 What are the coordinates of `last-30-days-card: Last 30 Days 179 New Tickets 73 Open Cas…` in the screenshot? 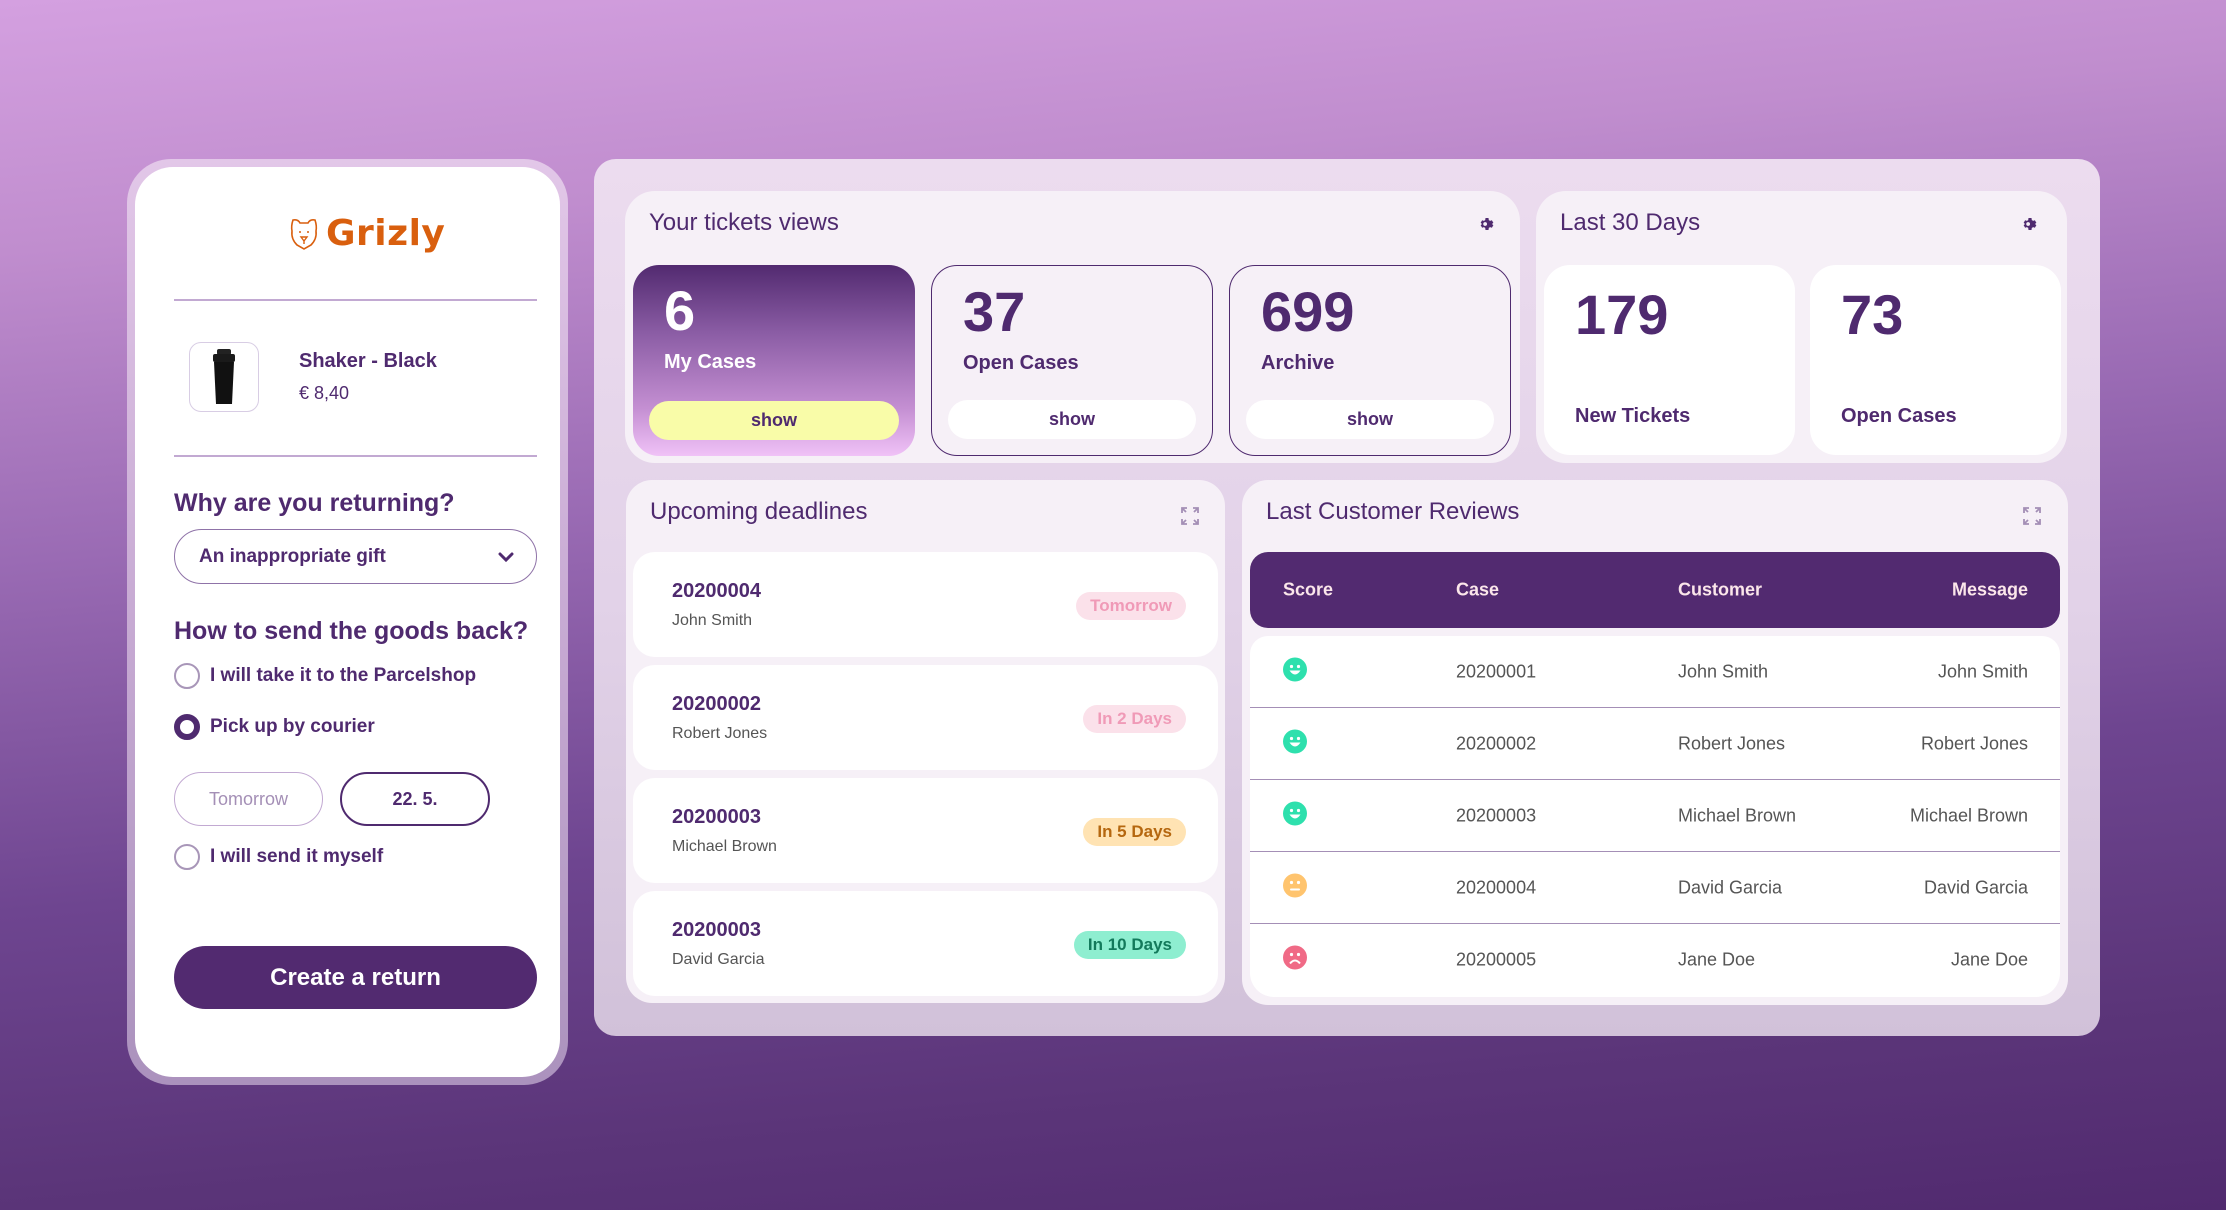 It's located at (1801, 327).